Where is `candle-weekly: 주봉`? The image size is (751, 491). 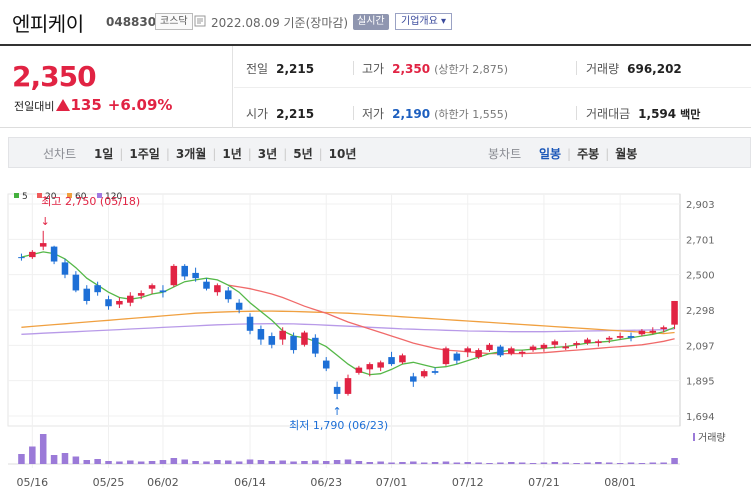
candle-weekly: 주봉 is located at coordinates (588, 154).